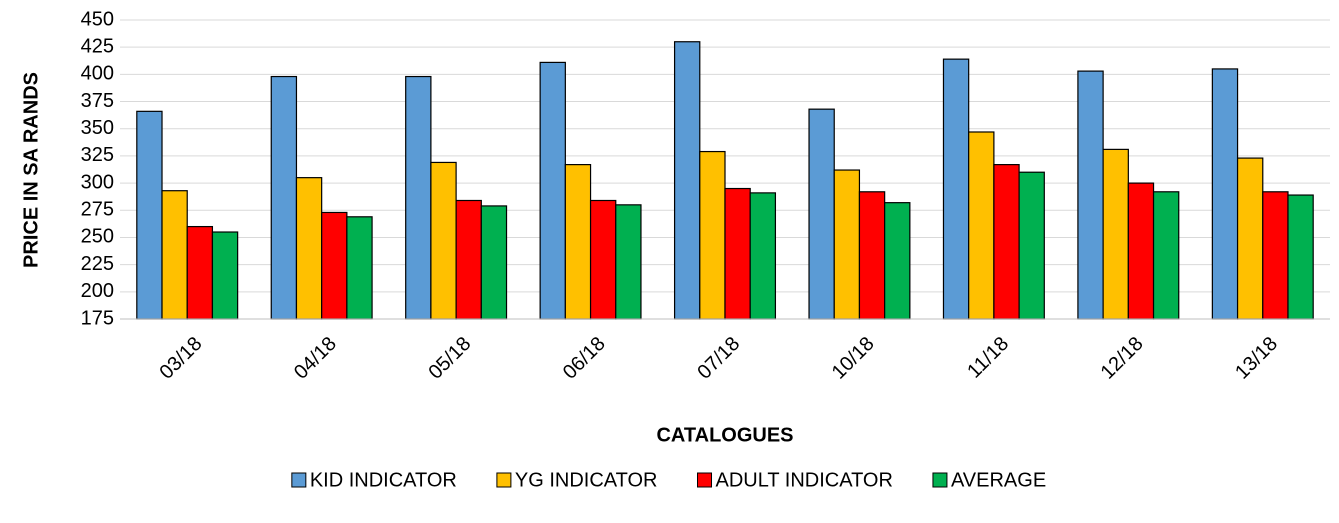  Describe the element at coordinates (718, 358) in the screenshot. I see `x-tick-label: 07/18` at that location.